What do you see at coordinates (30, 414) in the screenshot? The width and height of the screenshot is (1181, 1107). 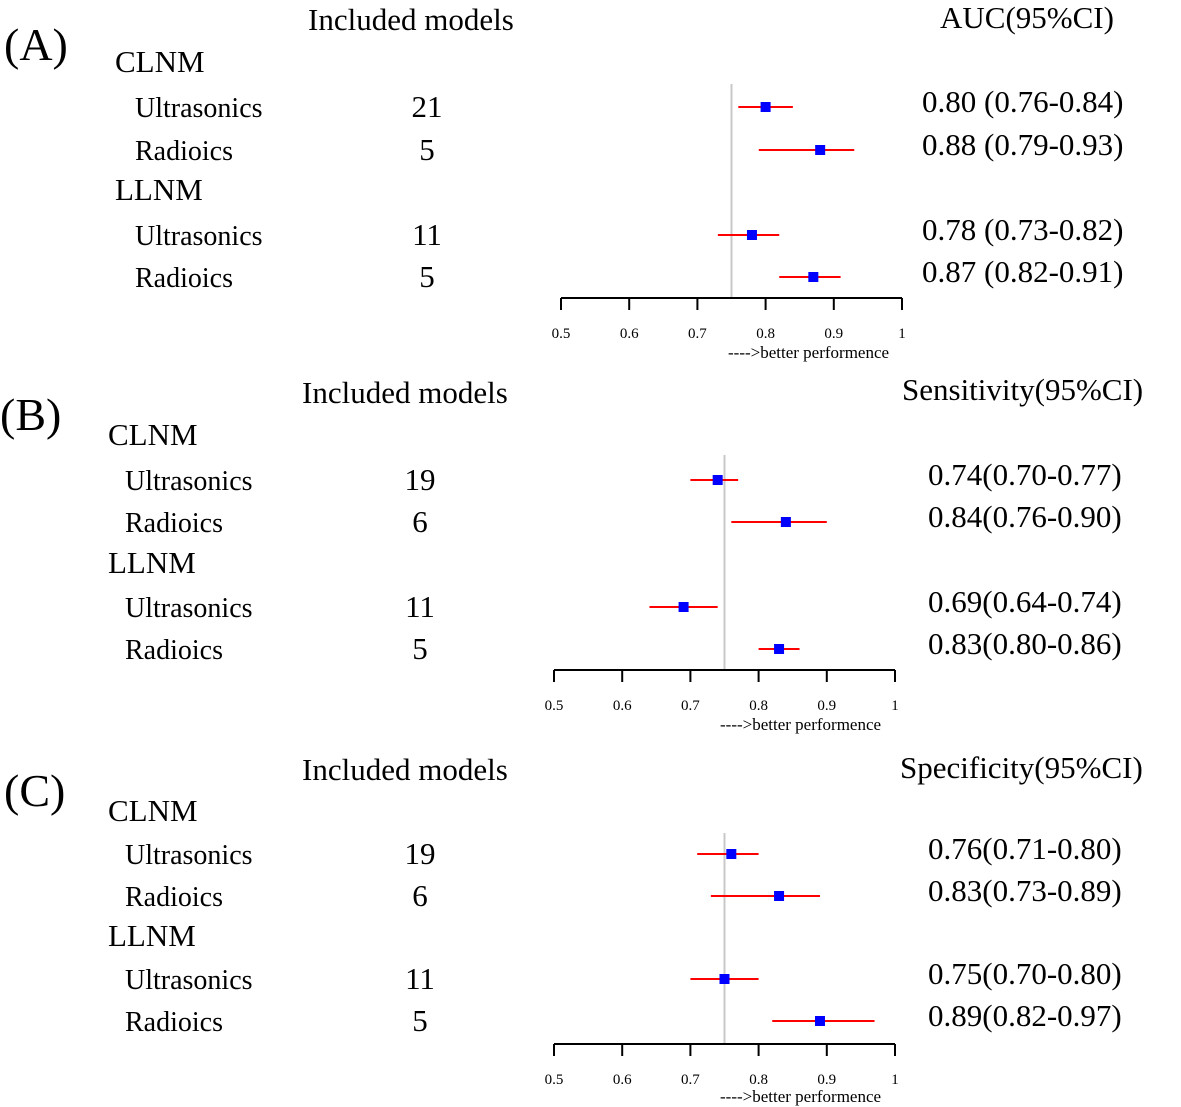 I see `panel-label: (B)` at bounding box center [30, 414].